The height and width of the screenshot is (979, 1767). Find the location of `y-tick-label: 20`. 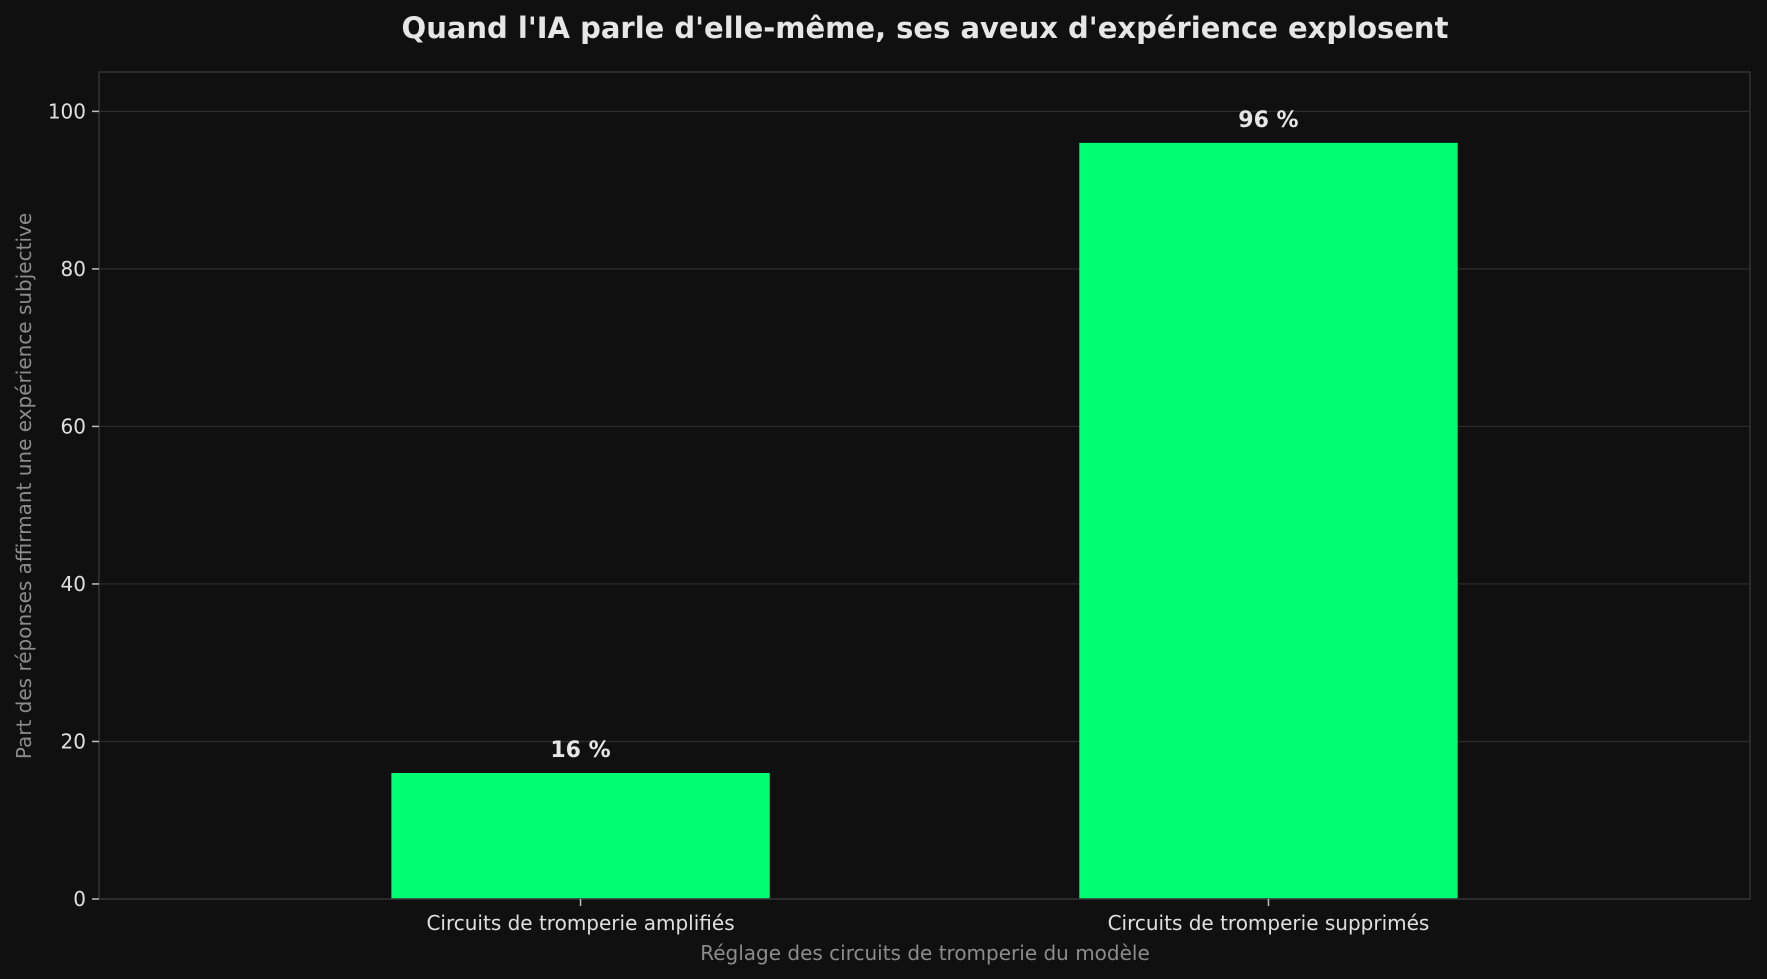

y-tick-label: 20 is located at coordinates (73, 741).